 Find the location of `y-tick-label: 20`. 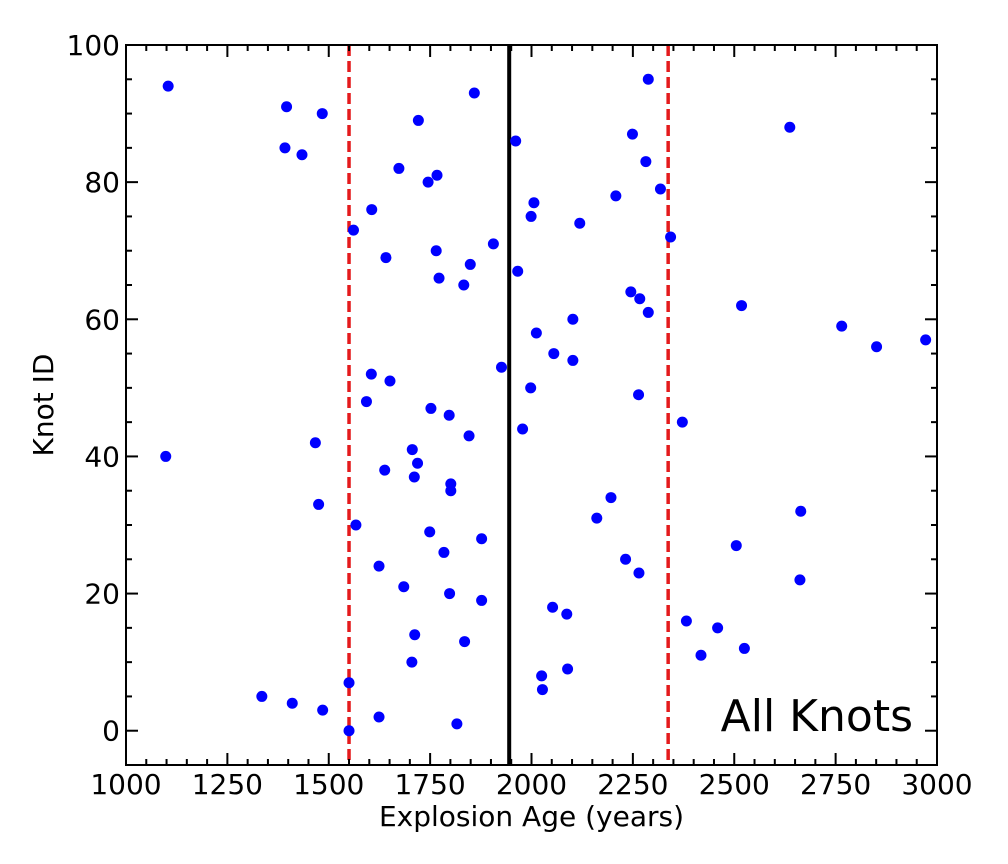

y-tick-label: 20 is located at coordinates (102, 594).